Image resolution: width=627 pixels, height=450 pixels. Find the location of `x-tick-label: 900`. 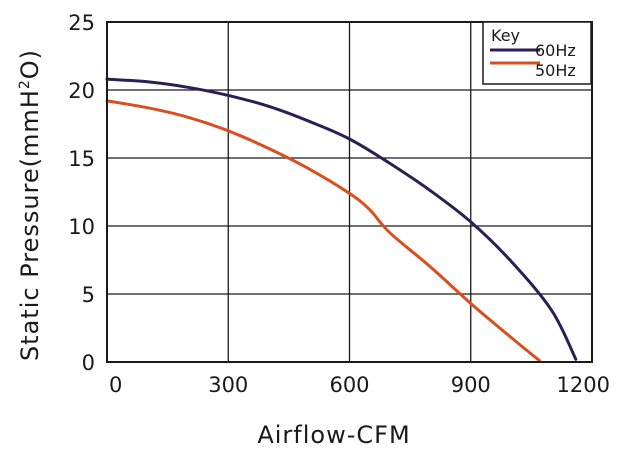

x-tick-label: 900 is located at coordinates (471, 385).